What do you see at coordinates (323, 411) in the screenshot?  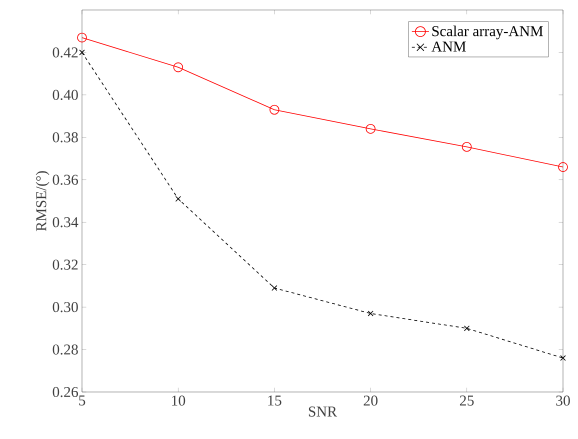 I see `x-axis-title: SNR` at bounding box center [323, 411].